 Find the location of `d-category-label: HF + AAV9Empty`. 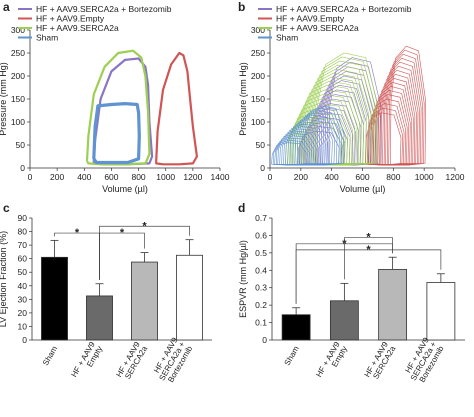

d-category-label: HF + AAV9Empty is located at coordinates (331, 361).